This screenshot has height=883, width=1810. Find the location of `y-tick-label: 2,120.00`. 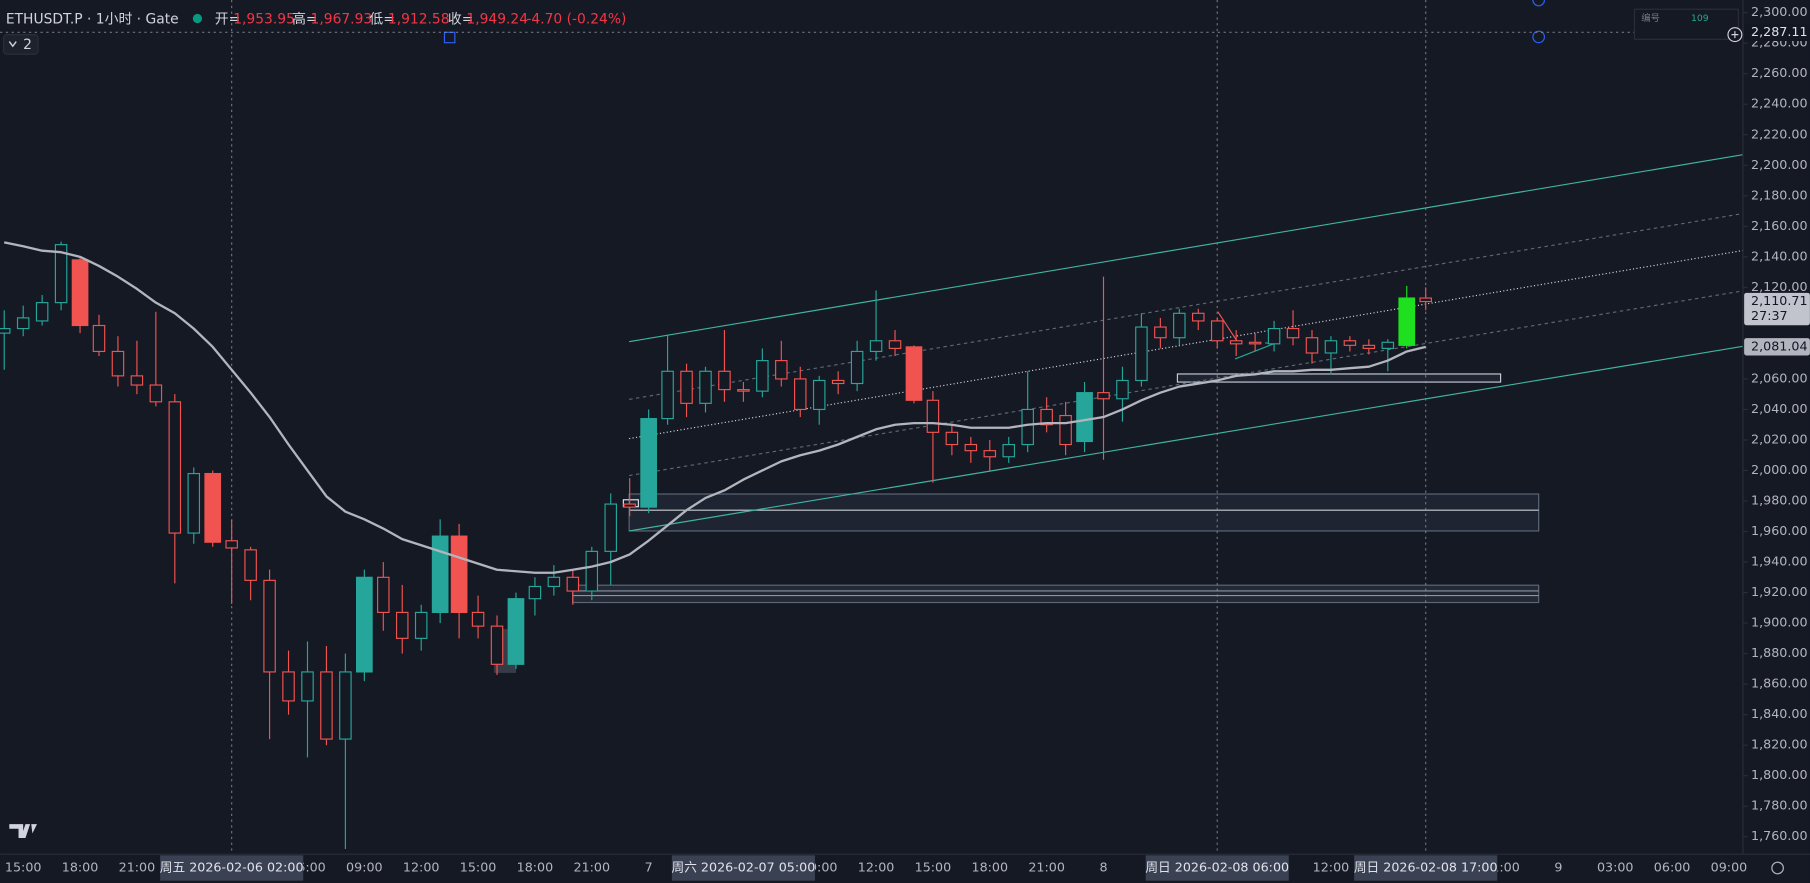

y-tick-label: 2,120.00 is located at coordinates (1779, 286).